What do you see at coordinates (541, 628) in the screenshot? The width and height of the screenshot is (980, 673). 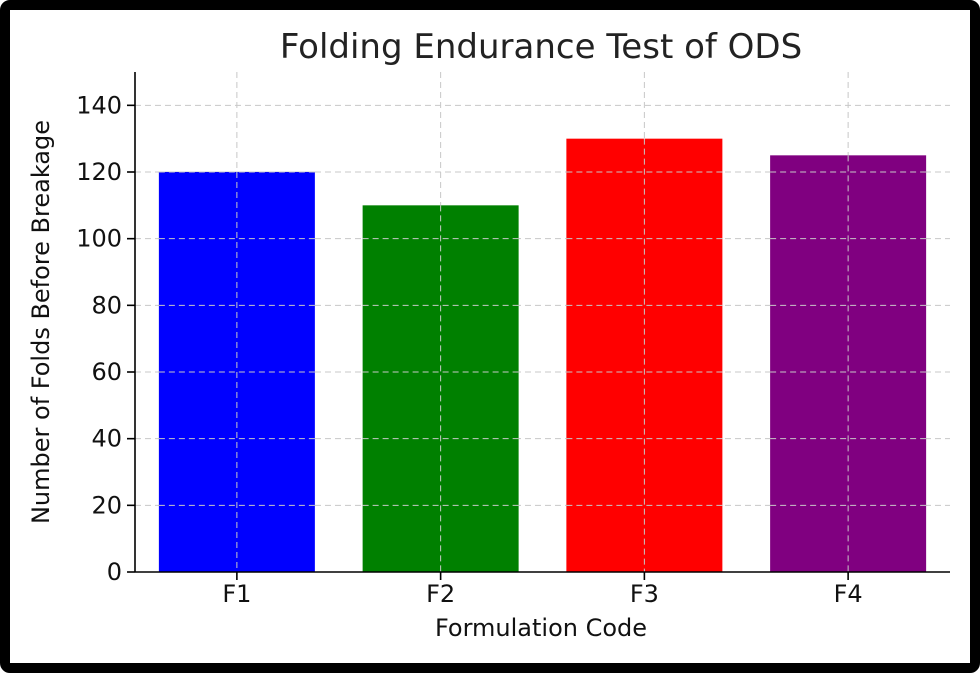 I see `x-axis-label: Formulation Code` at bounding box center [541, 628].